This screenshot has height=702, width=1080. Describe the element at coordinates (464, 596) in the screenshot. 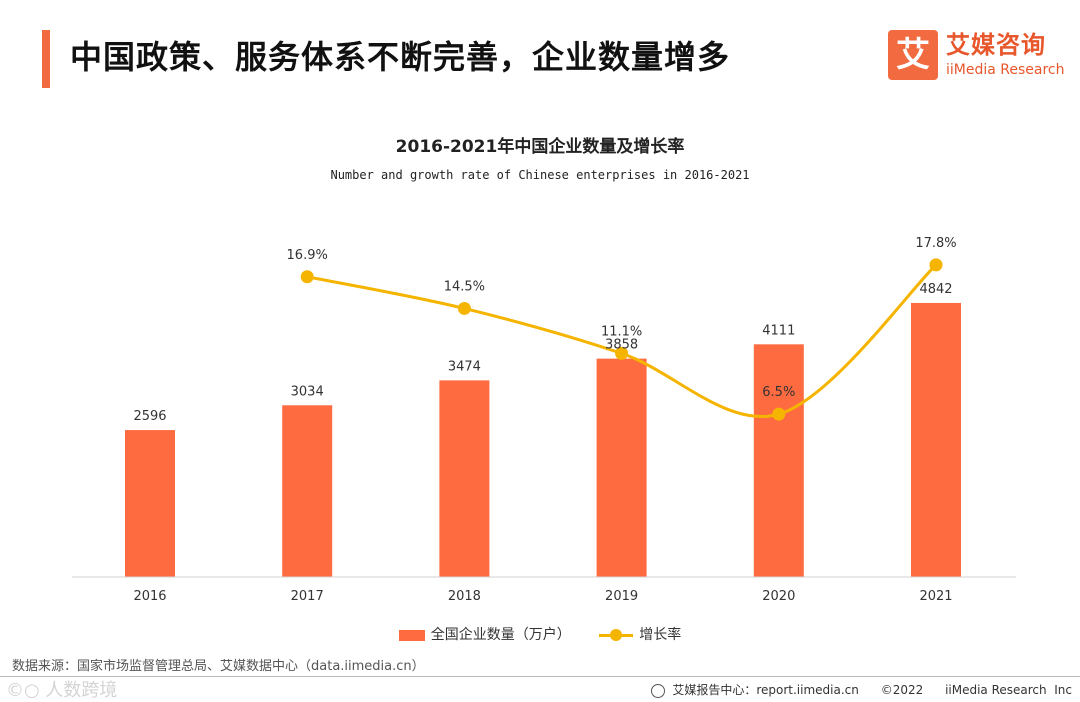

I see `x-tick-2018: 2018` at that location.